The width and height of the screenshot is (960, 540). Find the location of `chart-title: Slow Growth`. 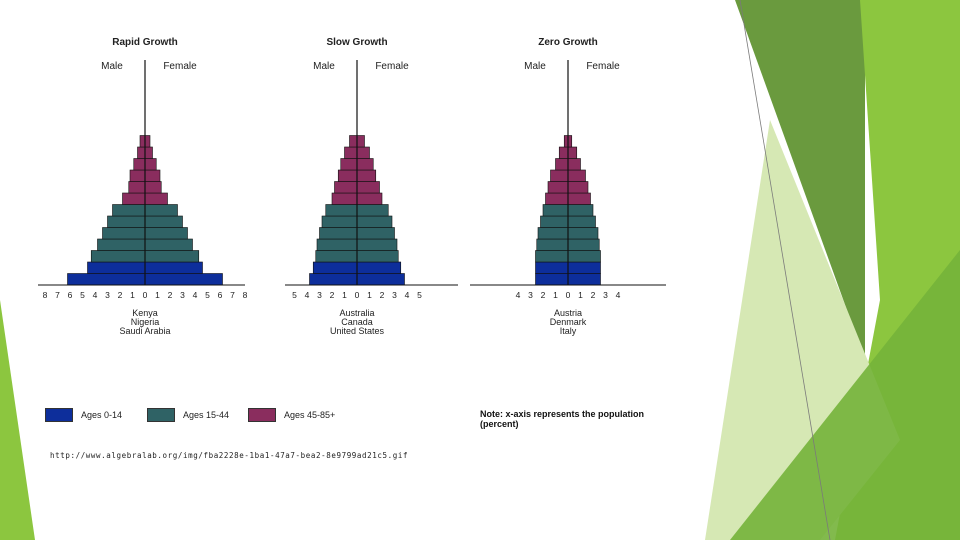

chart-title: Slow Growth is located at coordinates (356, 42).